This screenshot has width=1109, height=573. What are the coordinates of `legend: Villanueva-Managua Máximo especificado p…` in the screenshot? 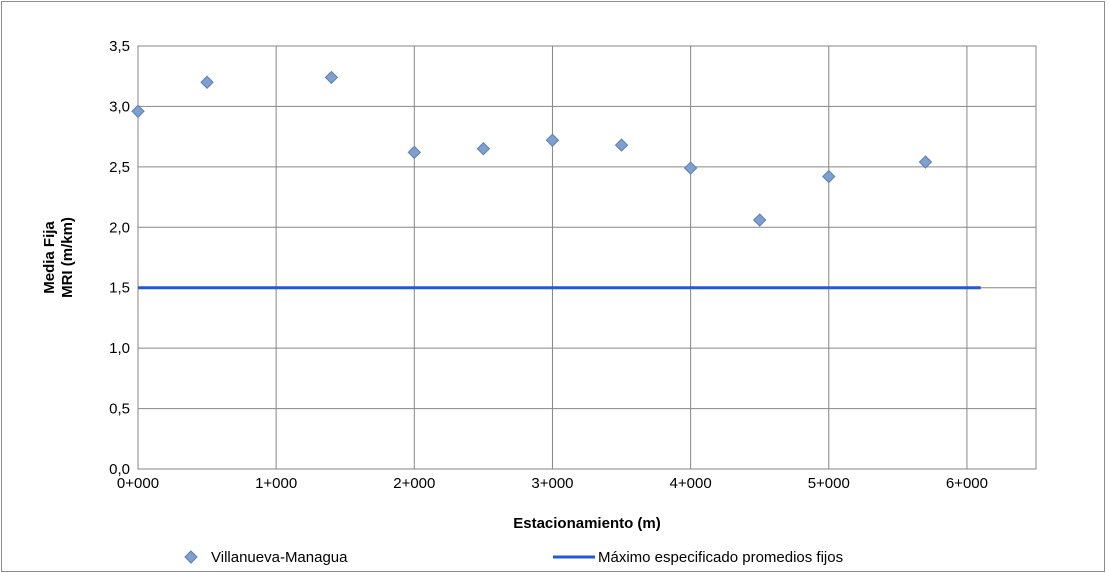 It's located at (513, 557).